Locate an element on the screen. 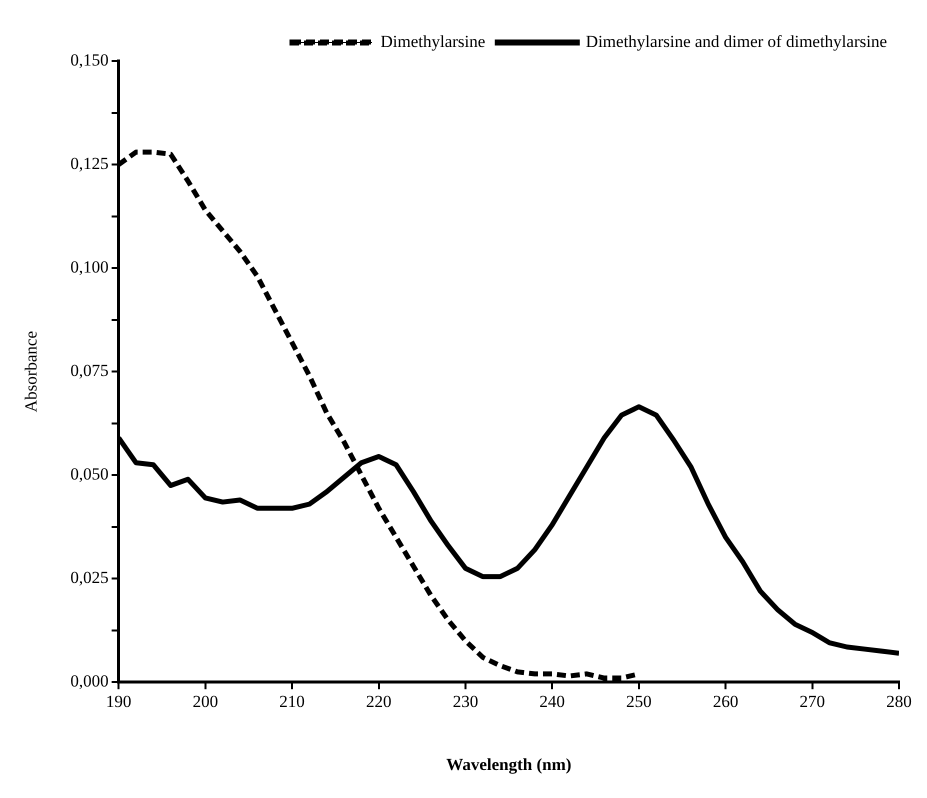  x-tick-label: 260 is located at coordinates (725, 701).